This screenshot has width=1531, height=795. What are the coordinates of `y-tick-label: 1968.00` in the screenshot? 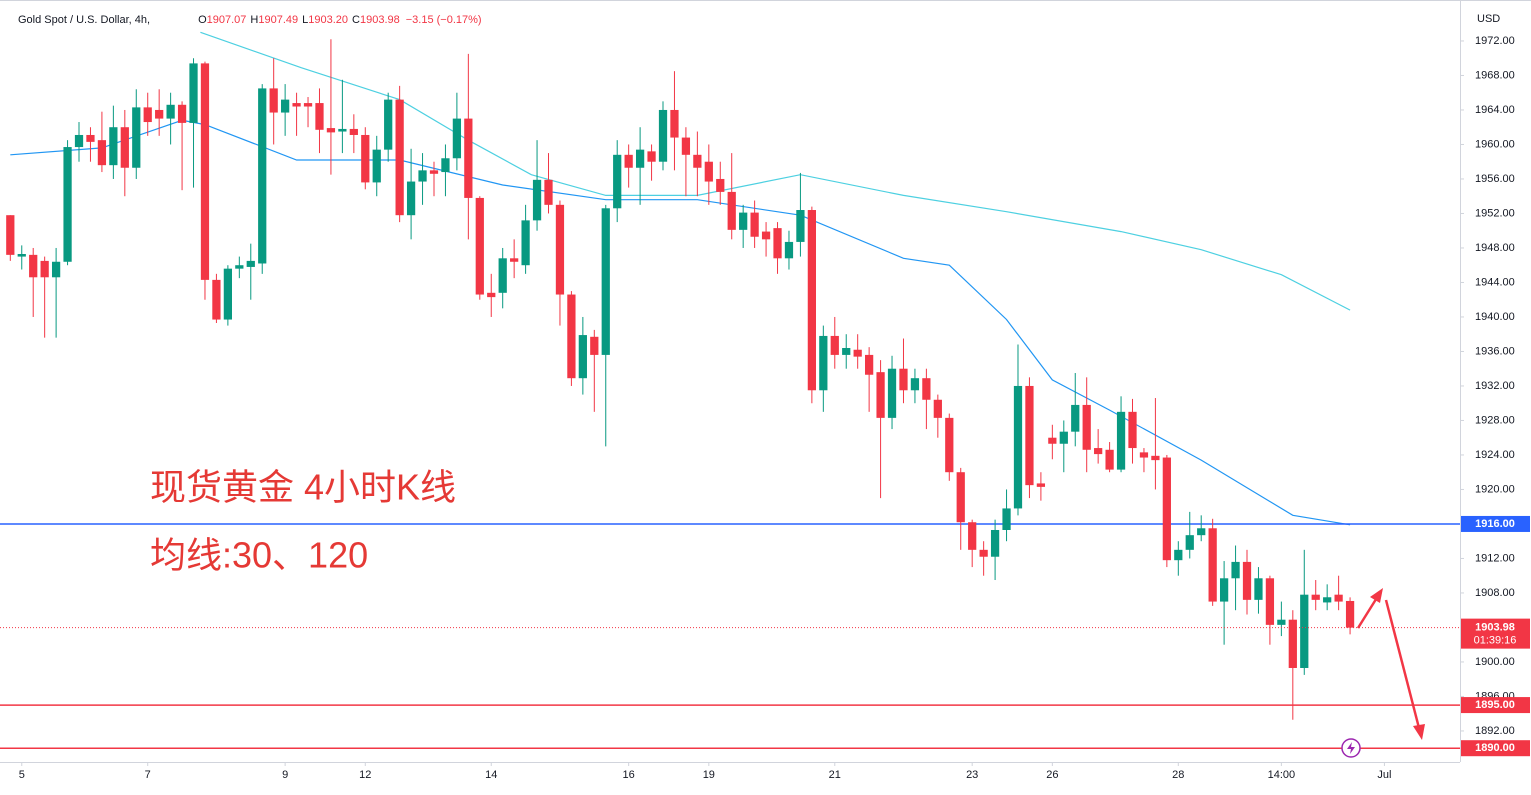 It's located at (1495, 75).